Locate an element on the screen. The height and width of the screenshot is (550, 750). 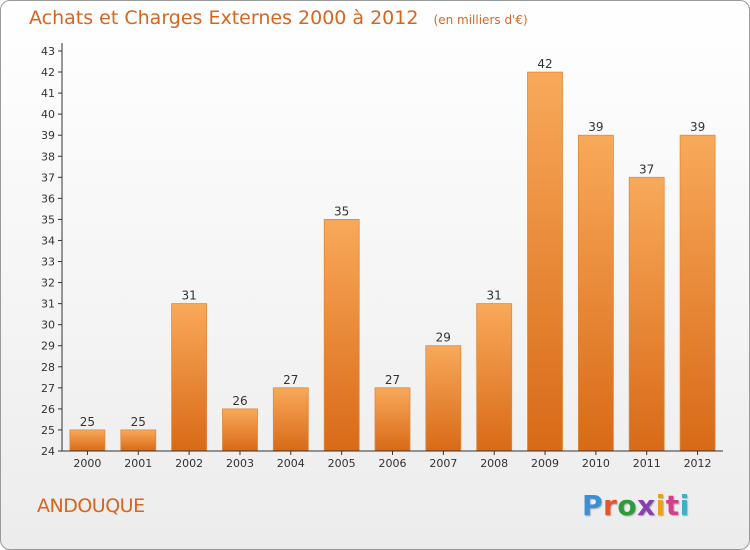
x-tick-label: 2010 is located at coordinates (596, 463).